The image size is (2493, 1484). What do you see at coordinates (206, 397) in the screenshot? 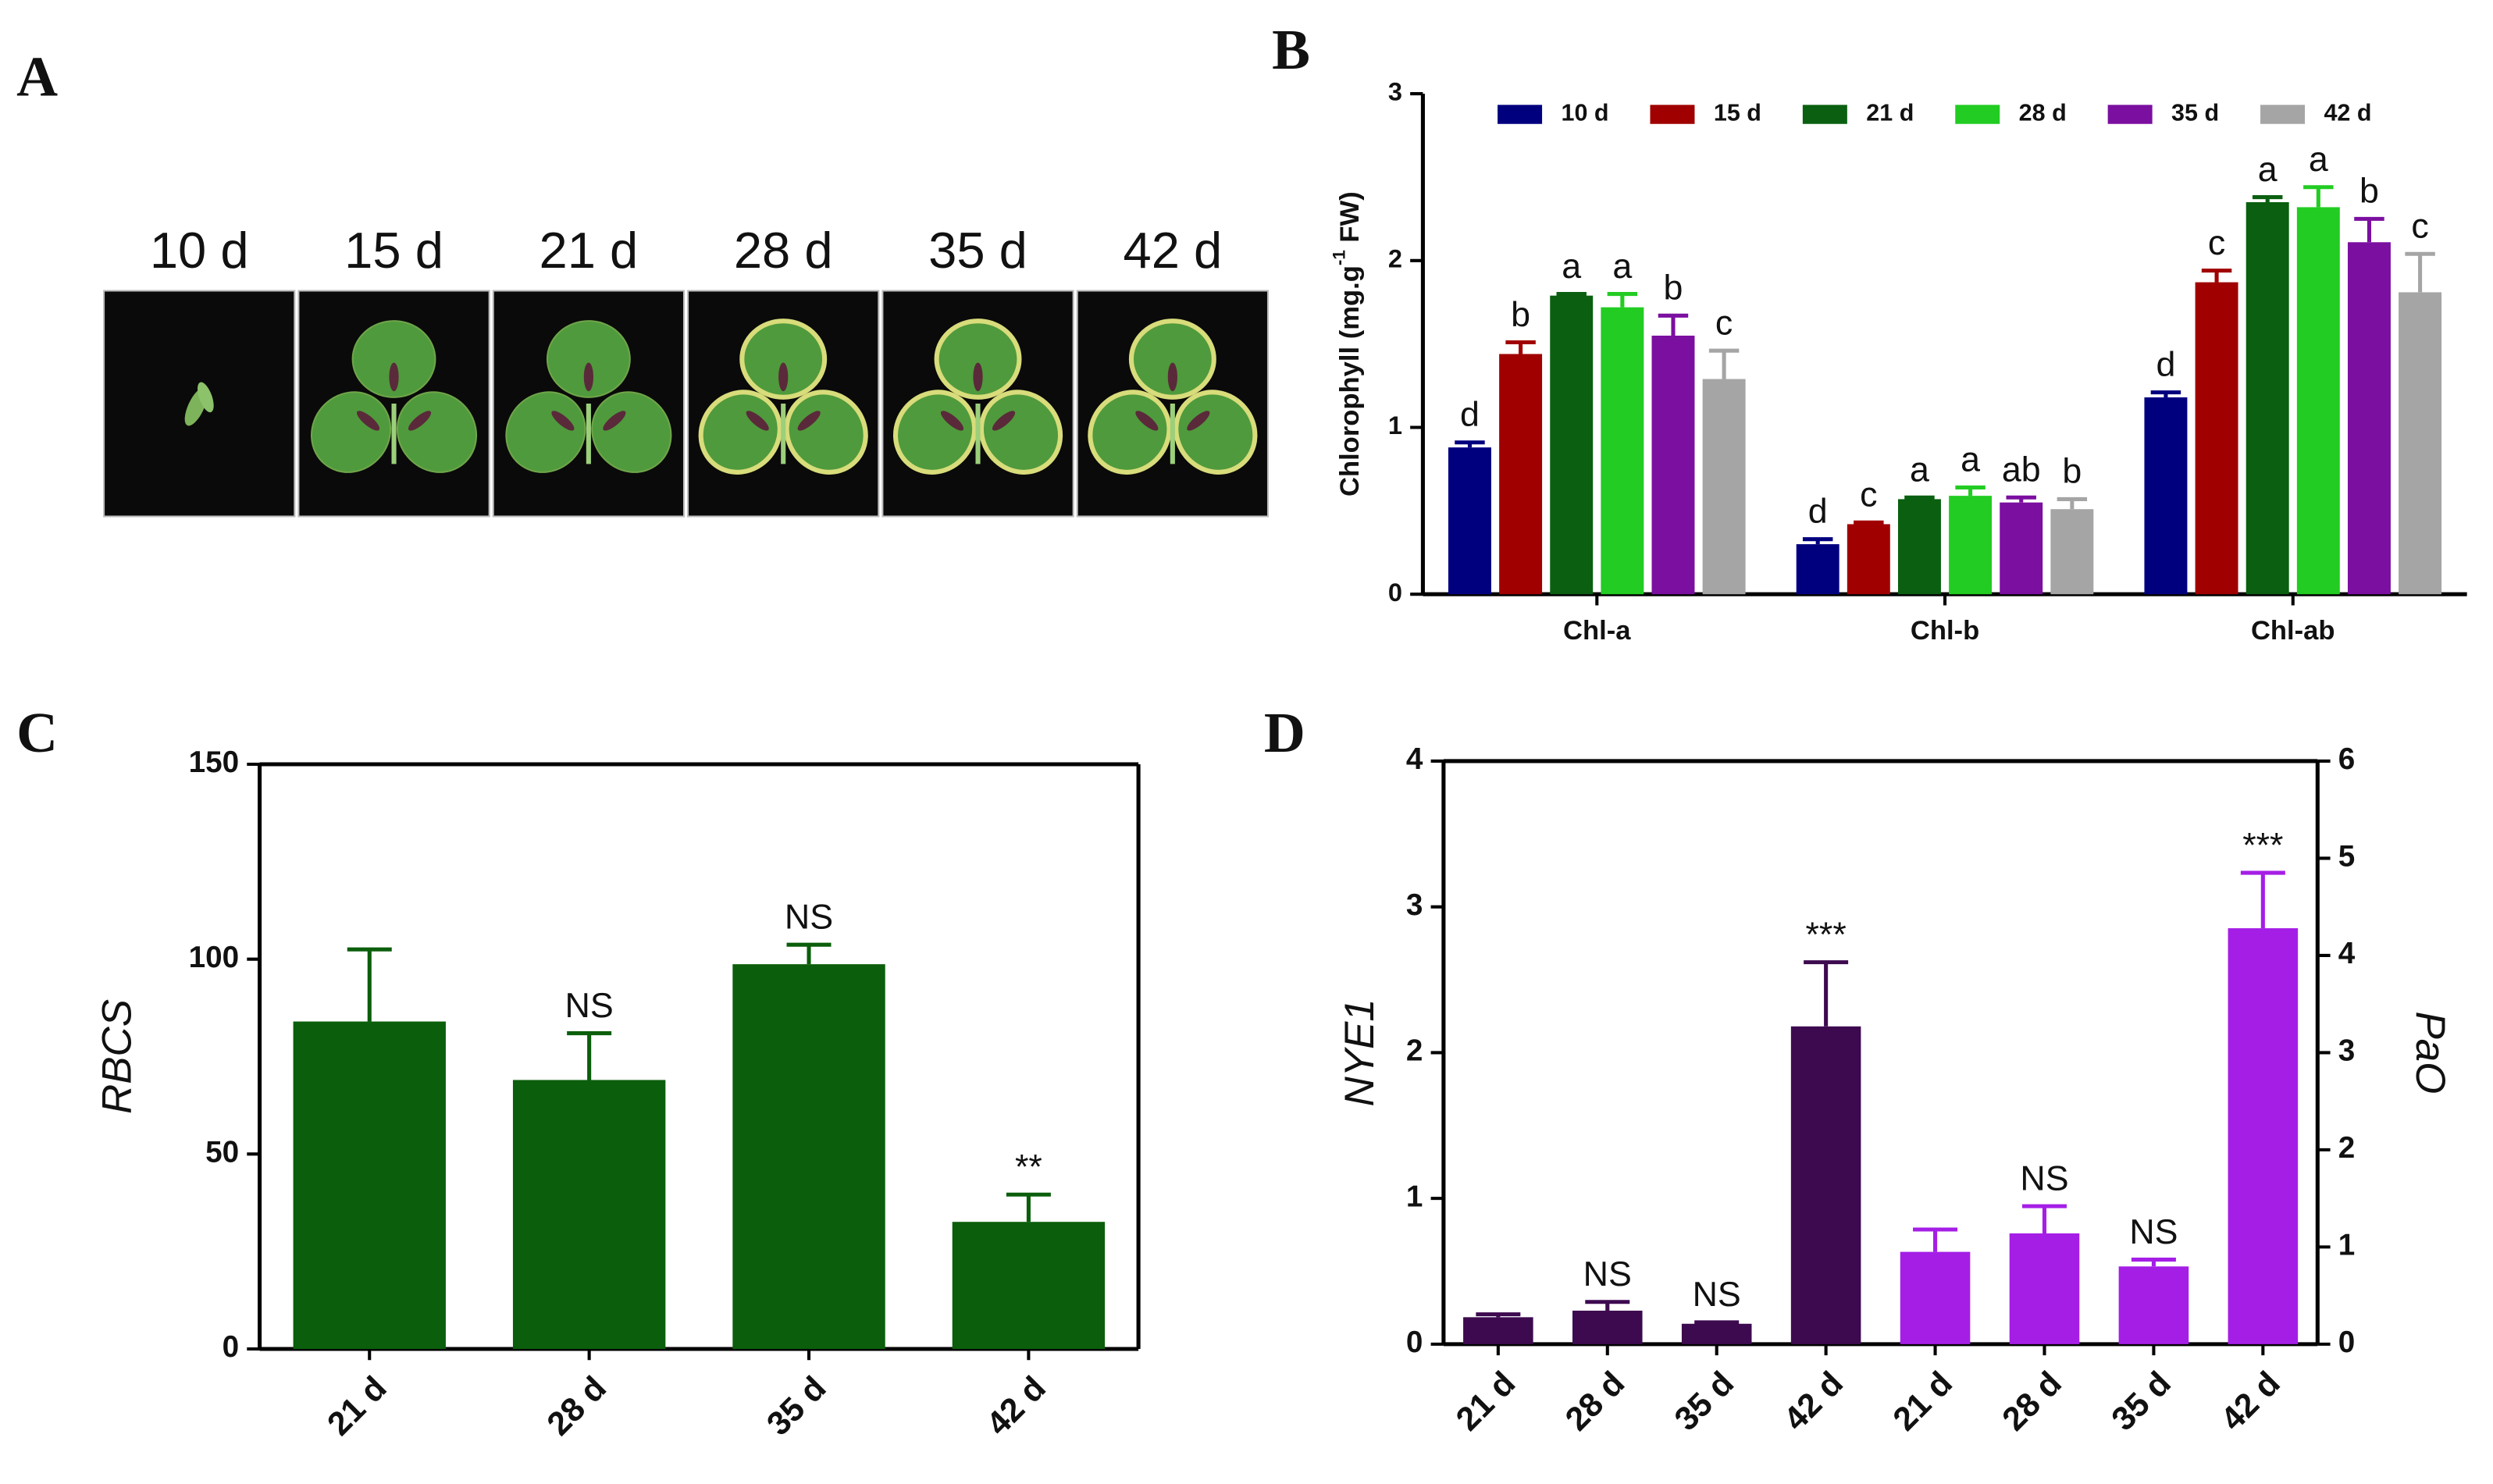
I see `sprout` at bounding box center [206, 397].